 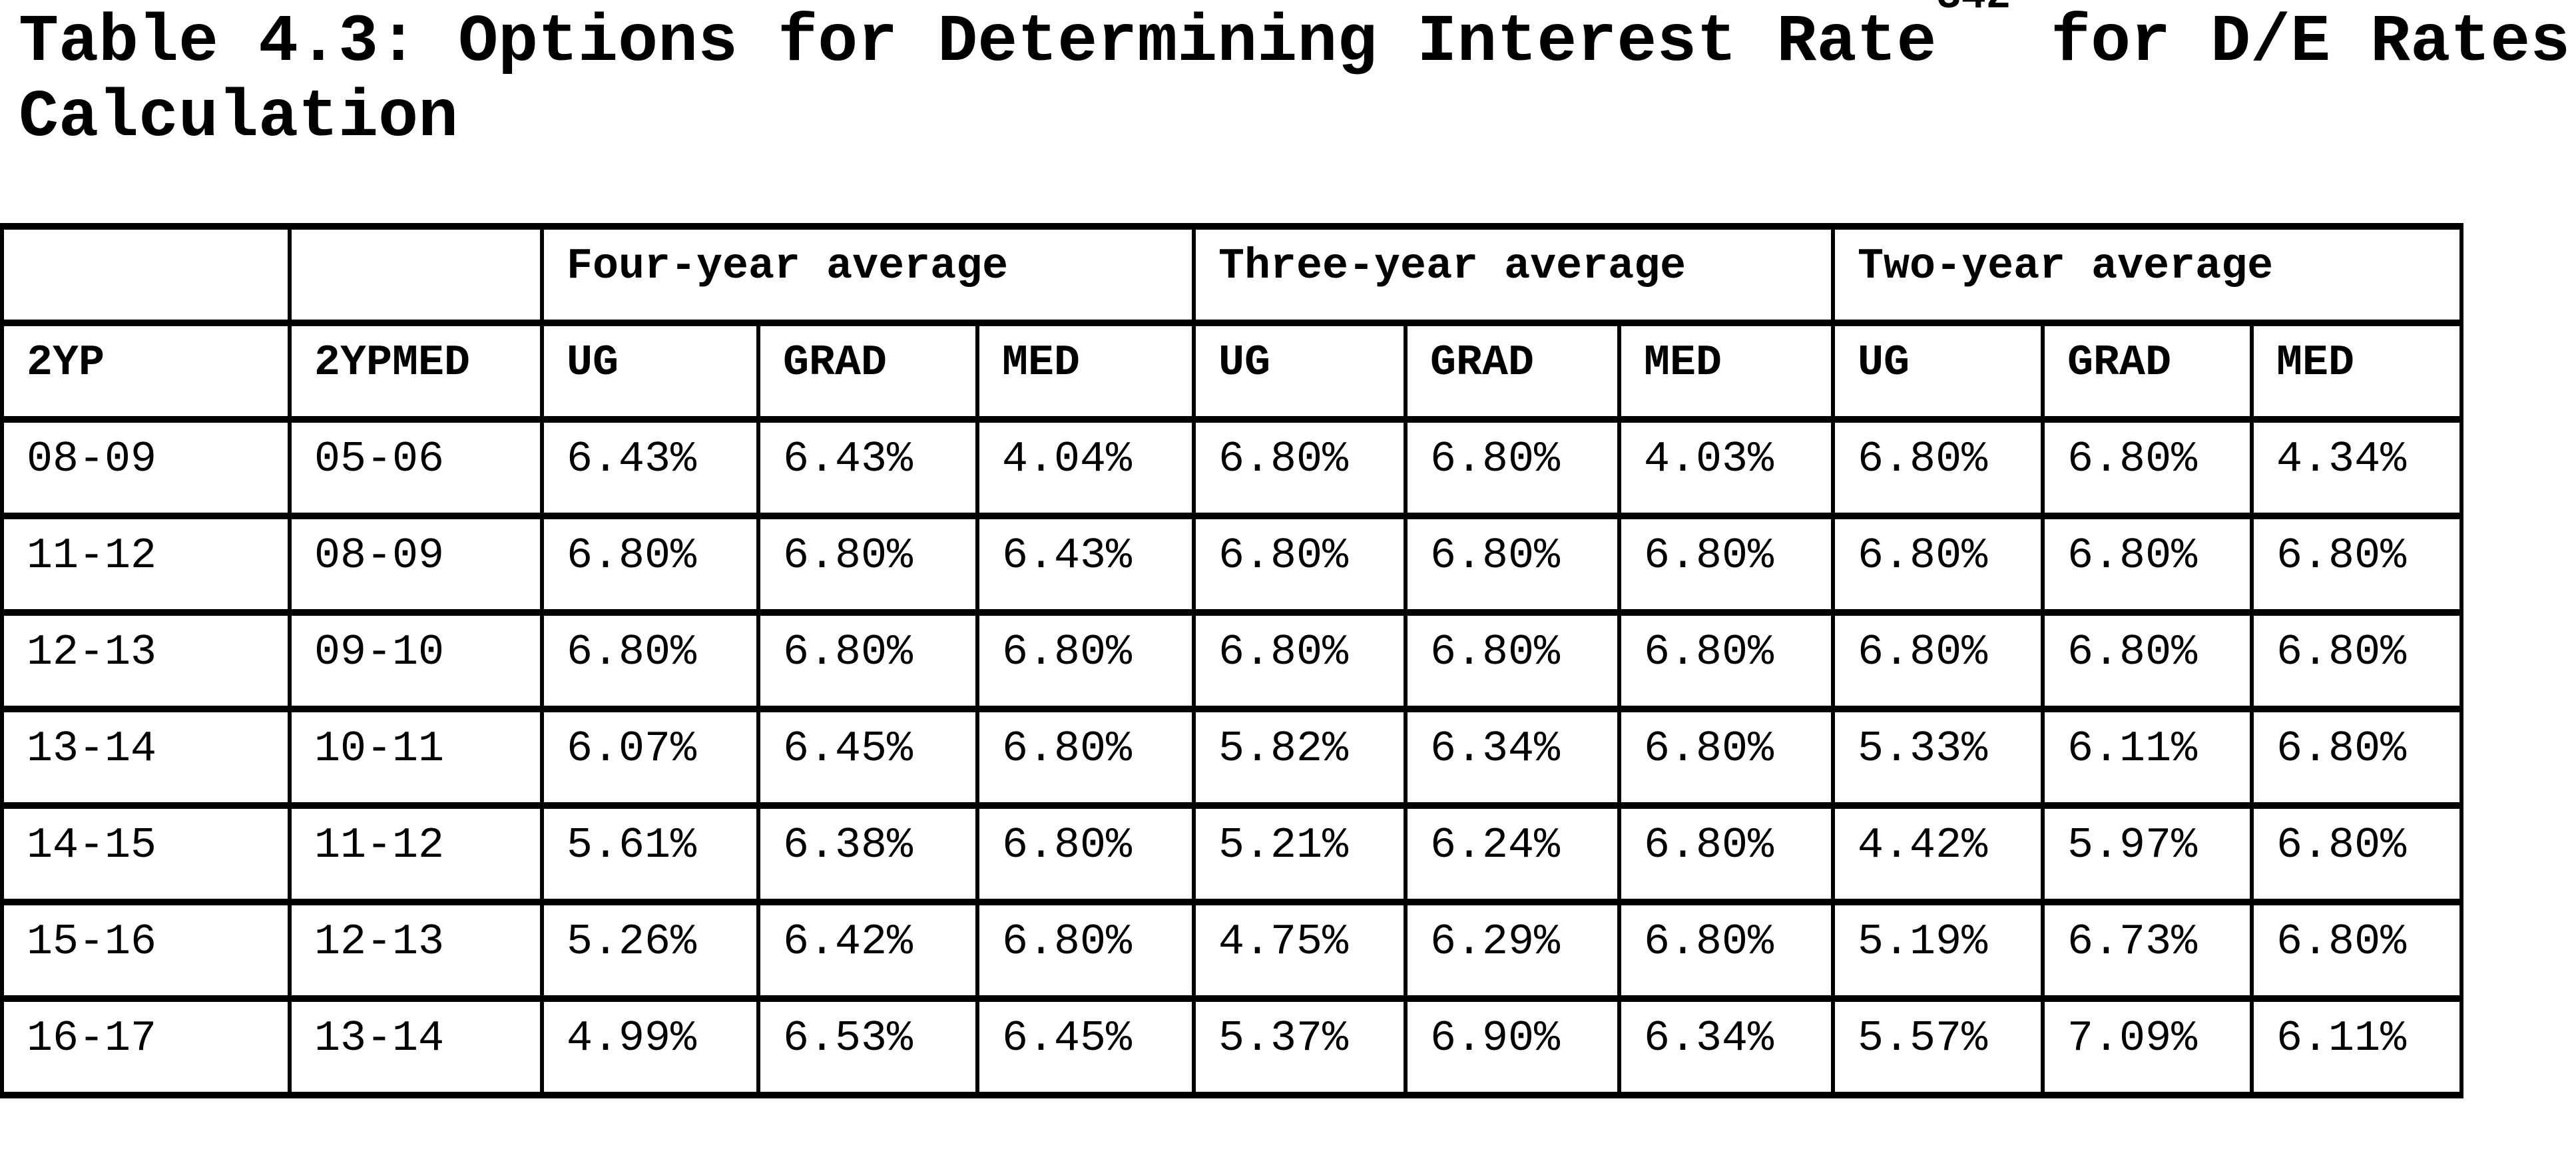 What do you see at coordinates (146, 467) in the screenshot?
I see `table-cell: 08-09` at bounding box center [146, 467].